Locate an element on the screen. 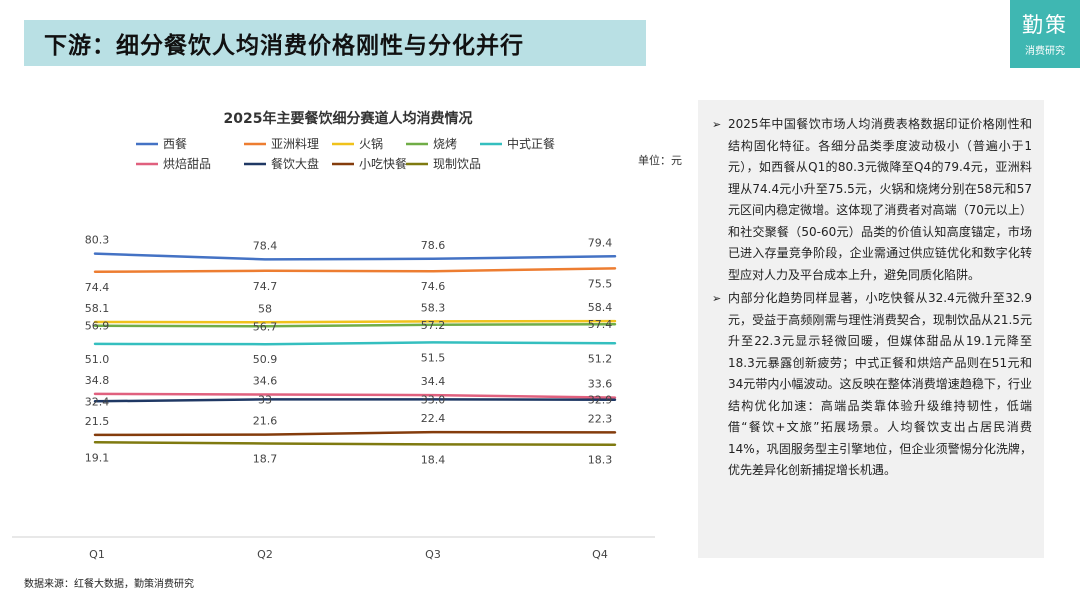 The width and height of the screenshot is (1080, 608). legend-label: 中式正餐 is located at coordinates (531, 143).